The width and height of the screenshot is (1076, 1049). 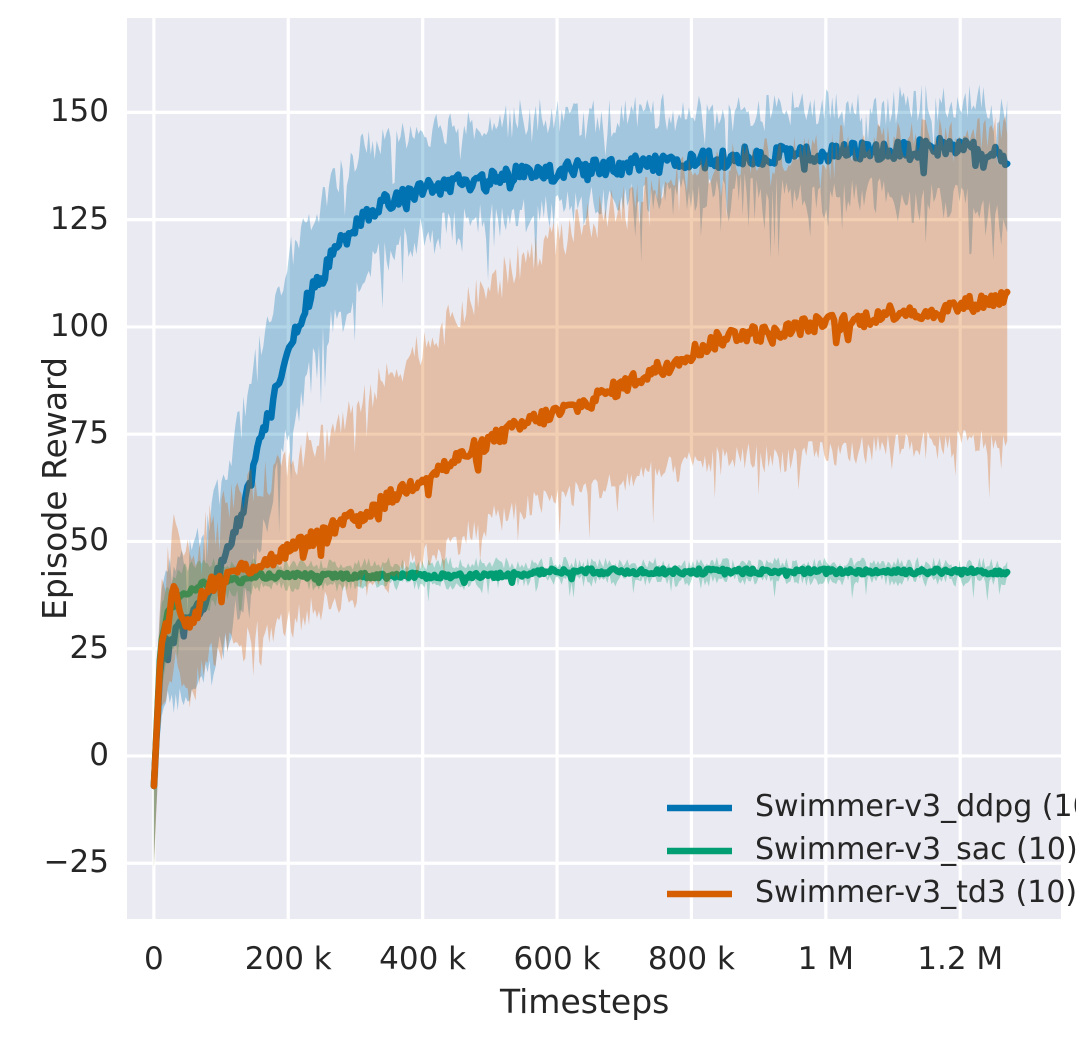 What do you see at coordinates (79, 218) in the screenshot?
I see `y-tick-label: 125` at bounding box center [79, 218].